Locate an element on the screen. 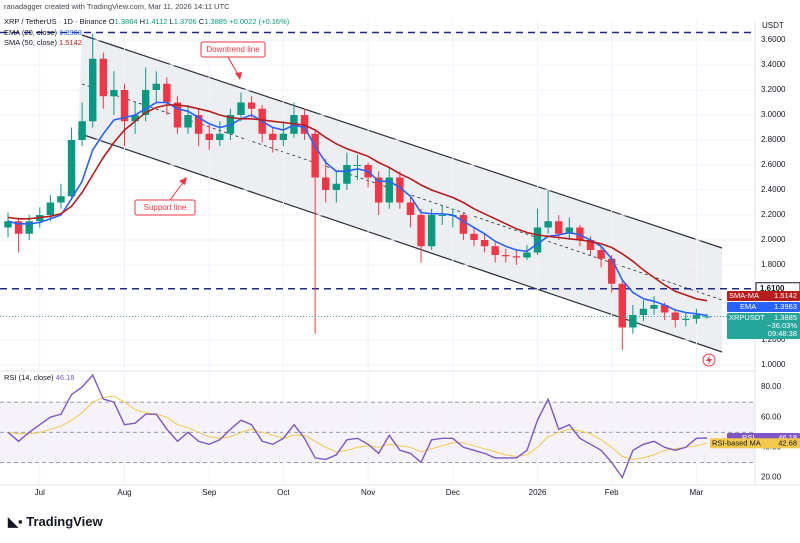  level-tag-label: 1.6100 is located at coordinates (772, 288).